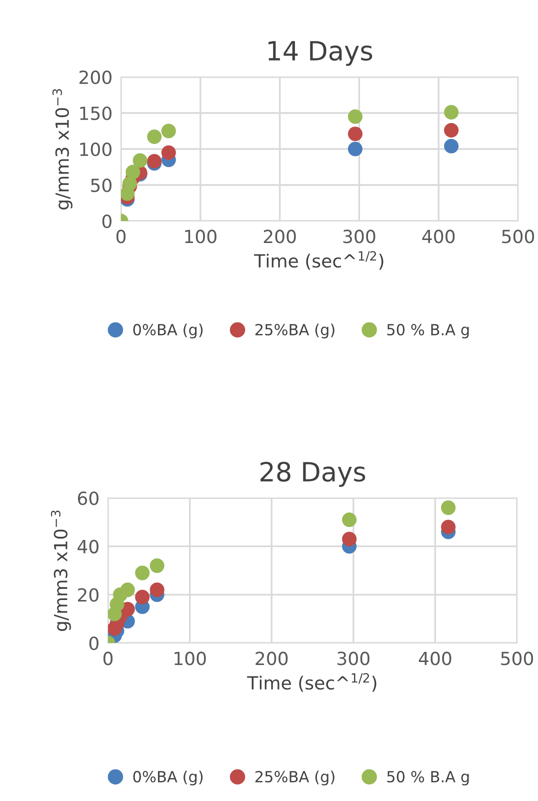 The width and height of the screenshot is (538, 801). Describe the element at coordinates (320, 53) in the screenshot. I see `chart-title: 14 Days` at that location.